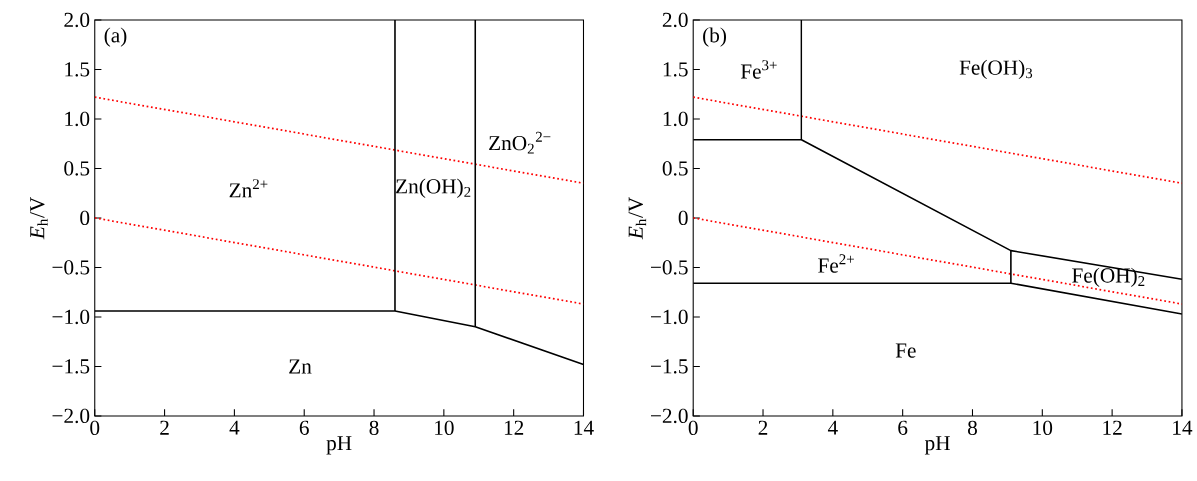  I want to click on annotation: (a), so click(115, 37).